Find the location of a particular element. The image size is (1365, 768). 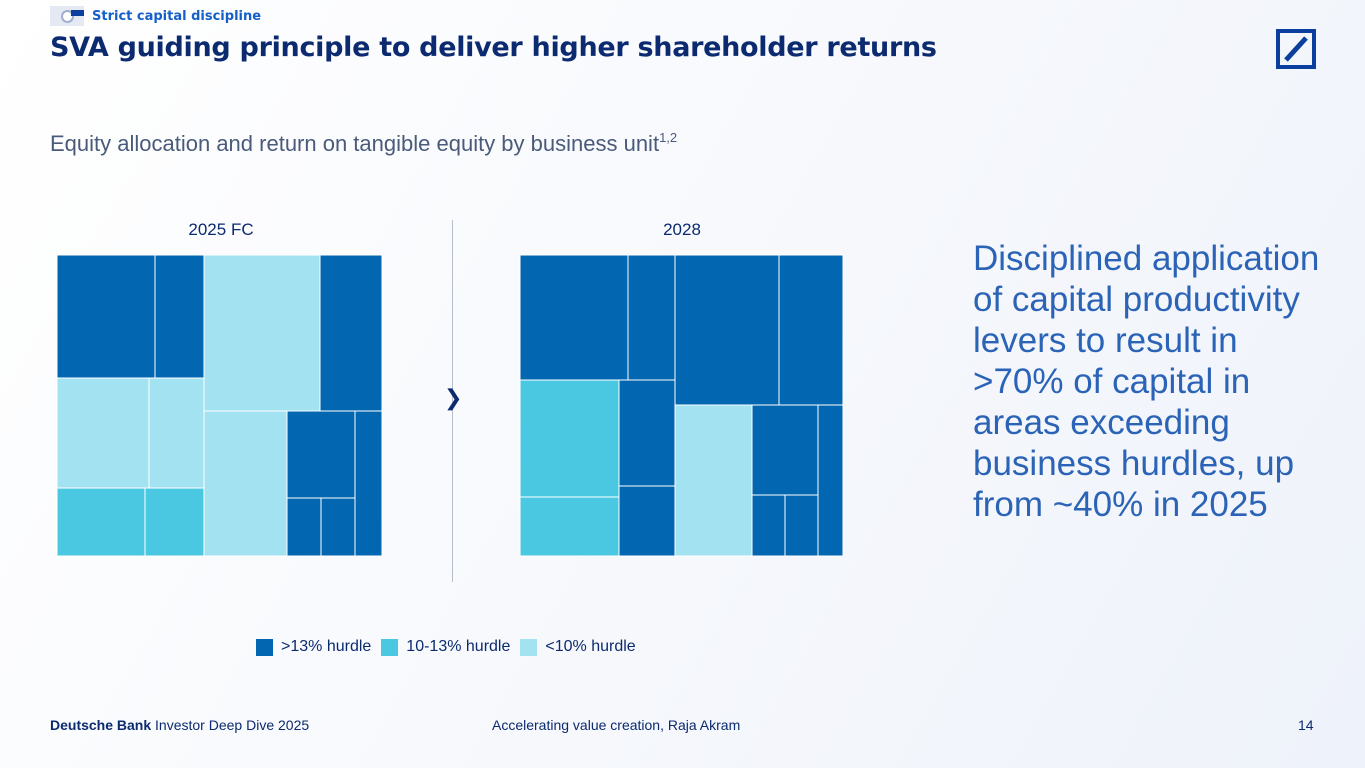

footer-left: Deutsche Bank Investor Deep Dive 2025 is located at coordinates (179, 725).